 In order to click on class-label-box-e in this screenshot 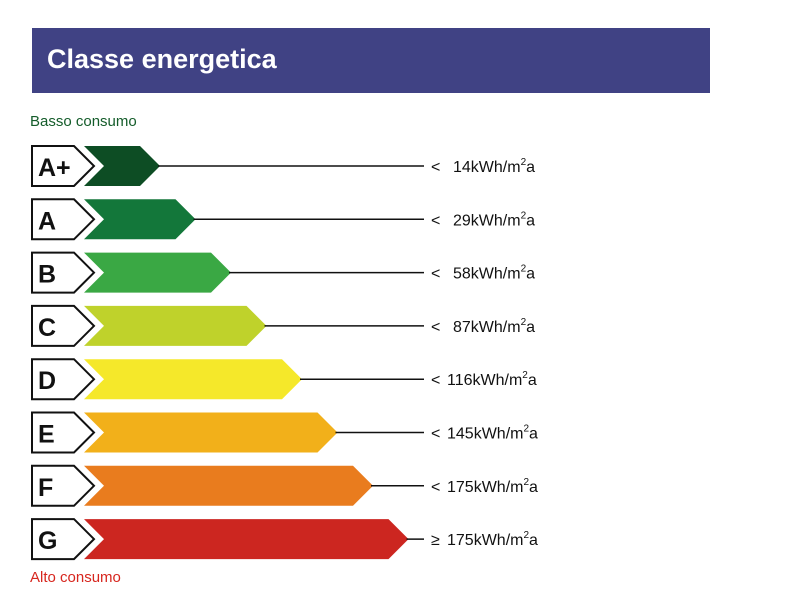, I will do `click(63, 432)`.